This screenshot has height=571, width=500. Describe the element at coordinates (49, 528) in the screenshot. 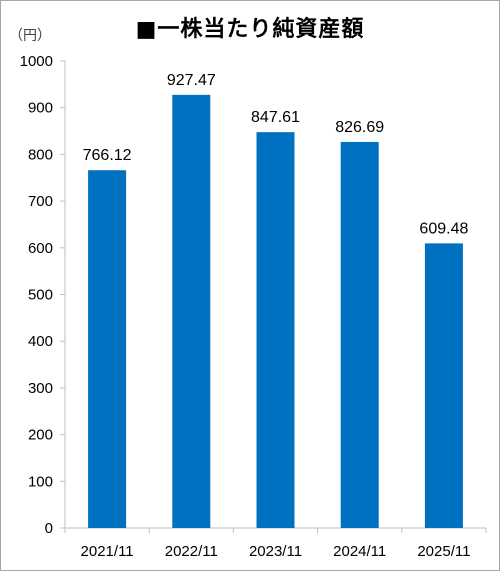

I see `y-tick-label: 0` at that location.